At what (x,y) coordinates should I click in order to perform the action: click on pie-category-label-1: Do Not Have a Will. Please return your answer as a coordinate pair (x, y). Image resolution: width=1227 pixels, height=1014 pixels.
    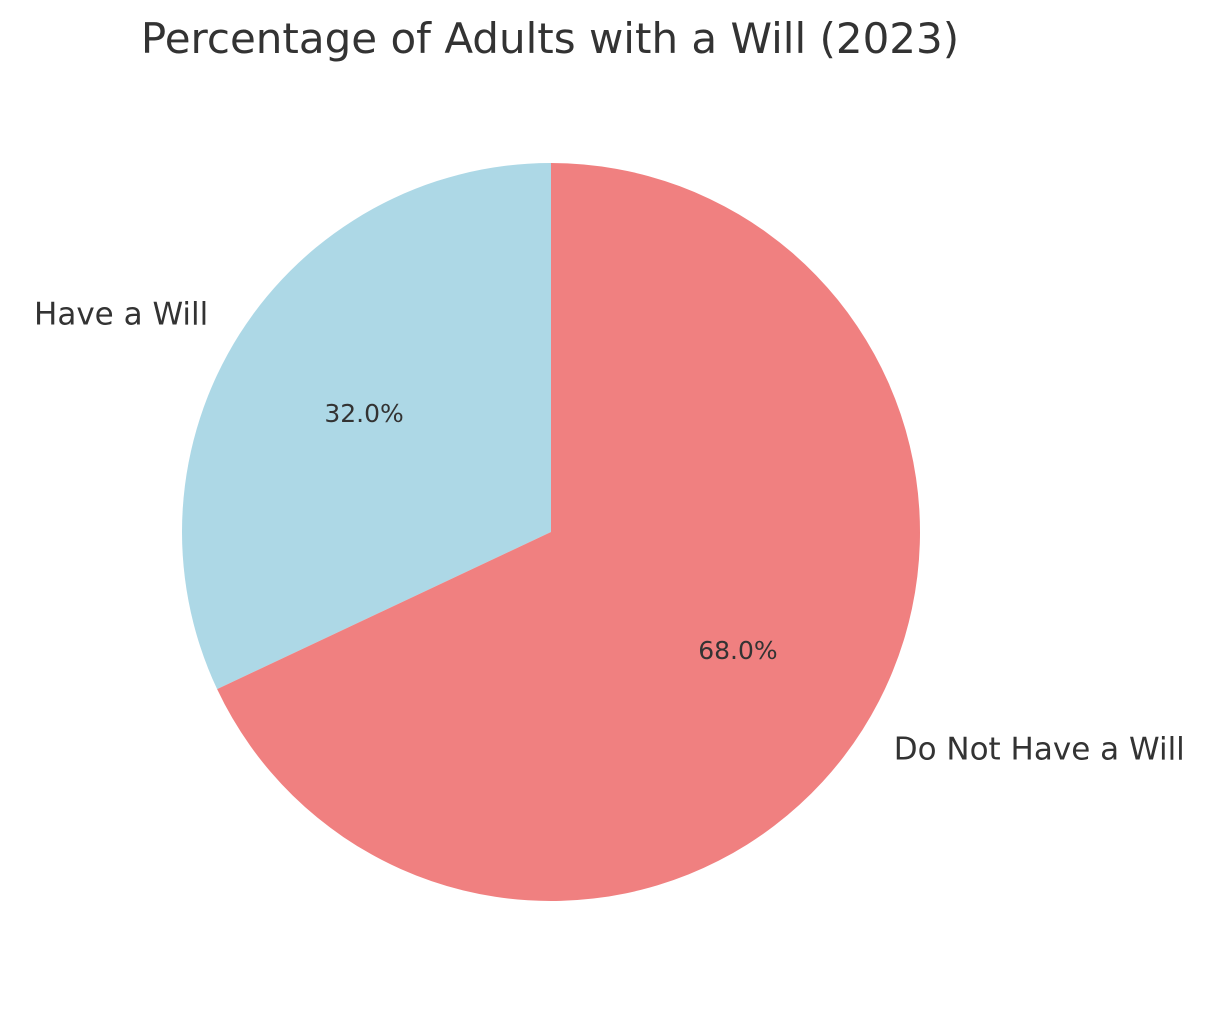
    Looking at the image, I should click on (1039, 749).